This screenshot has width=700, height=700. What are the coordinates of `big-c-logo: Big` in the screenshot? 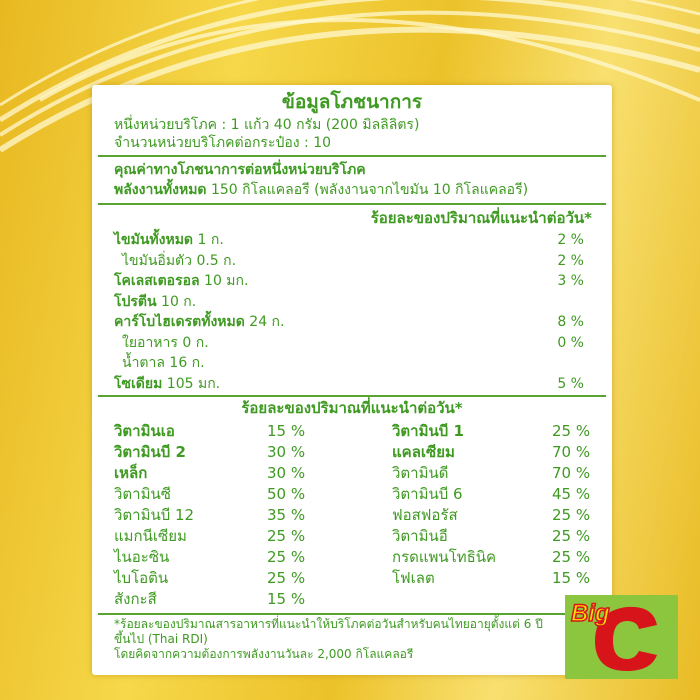 It's located at (621, 637).